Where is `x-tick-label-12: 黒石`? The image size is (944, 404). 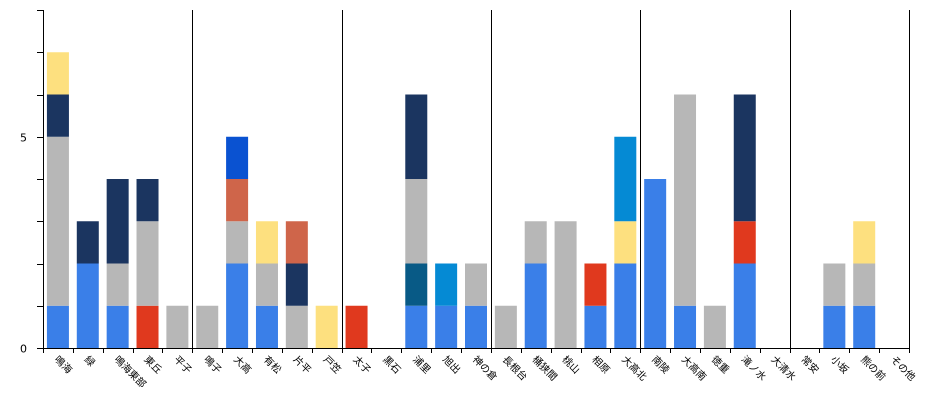 x-tick-label-12: 黒石 is located at coordinates (391, 365).